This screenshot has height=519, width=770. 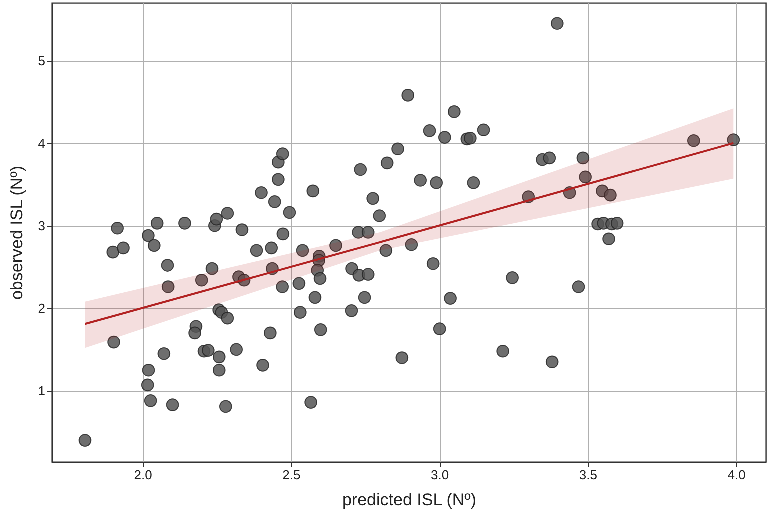 What do you see at coordinates (42, 143) in the screenshot?
I see `y-tick-label: 4` at bounding box center [42, 143].